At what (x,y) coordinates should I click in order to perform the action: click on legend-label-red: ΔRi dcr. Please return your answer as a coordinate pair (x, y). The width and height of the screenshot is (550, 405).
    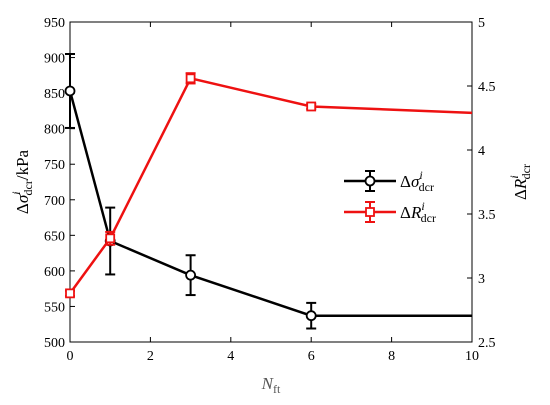
    Looking at the image, I should click on (418, 212).